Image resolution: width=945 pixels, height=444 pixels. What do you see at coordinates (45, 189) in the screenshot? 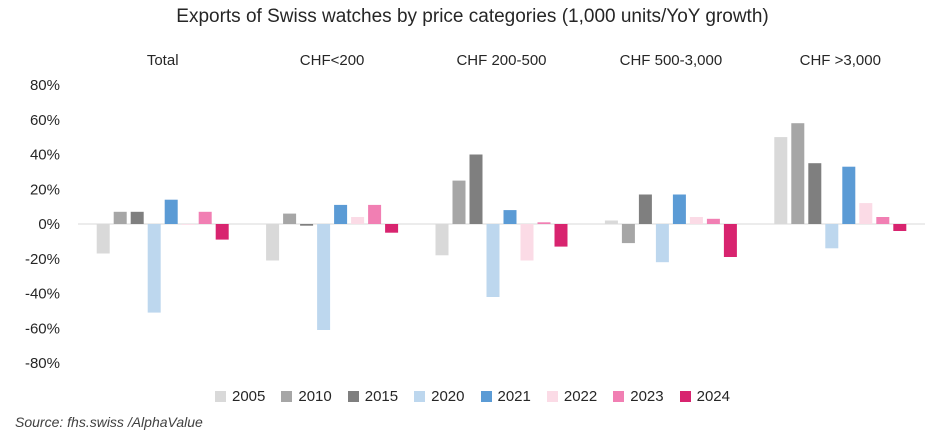
I see `y-tick-label: 20%` at bounding box center [45, 189].